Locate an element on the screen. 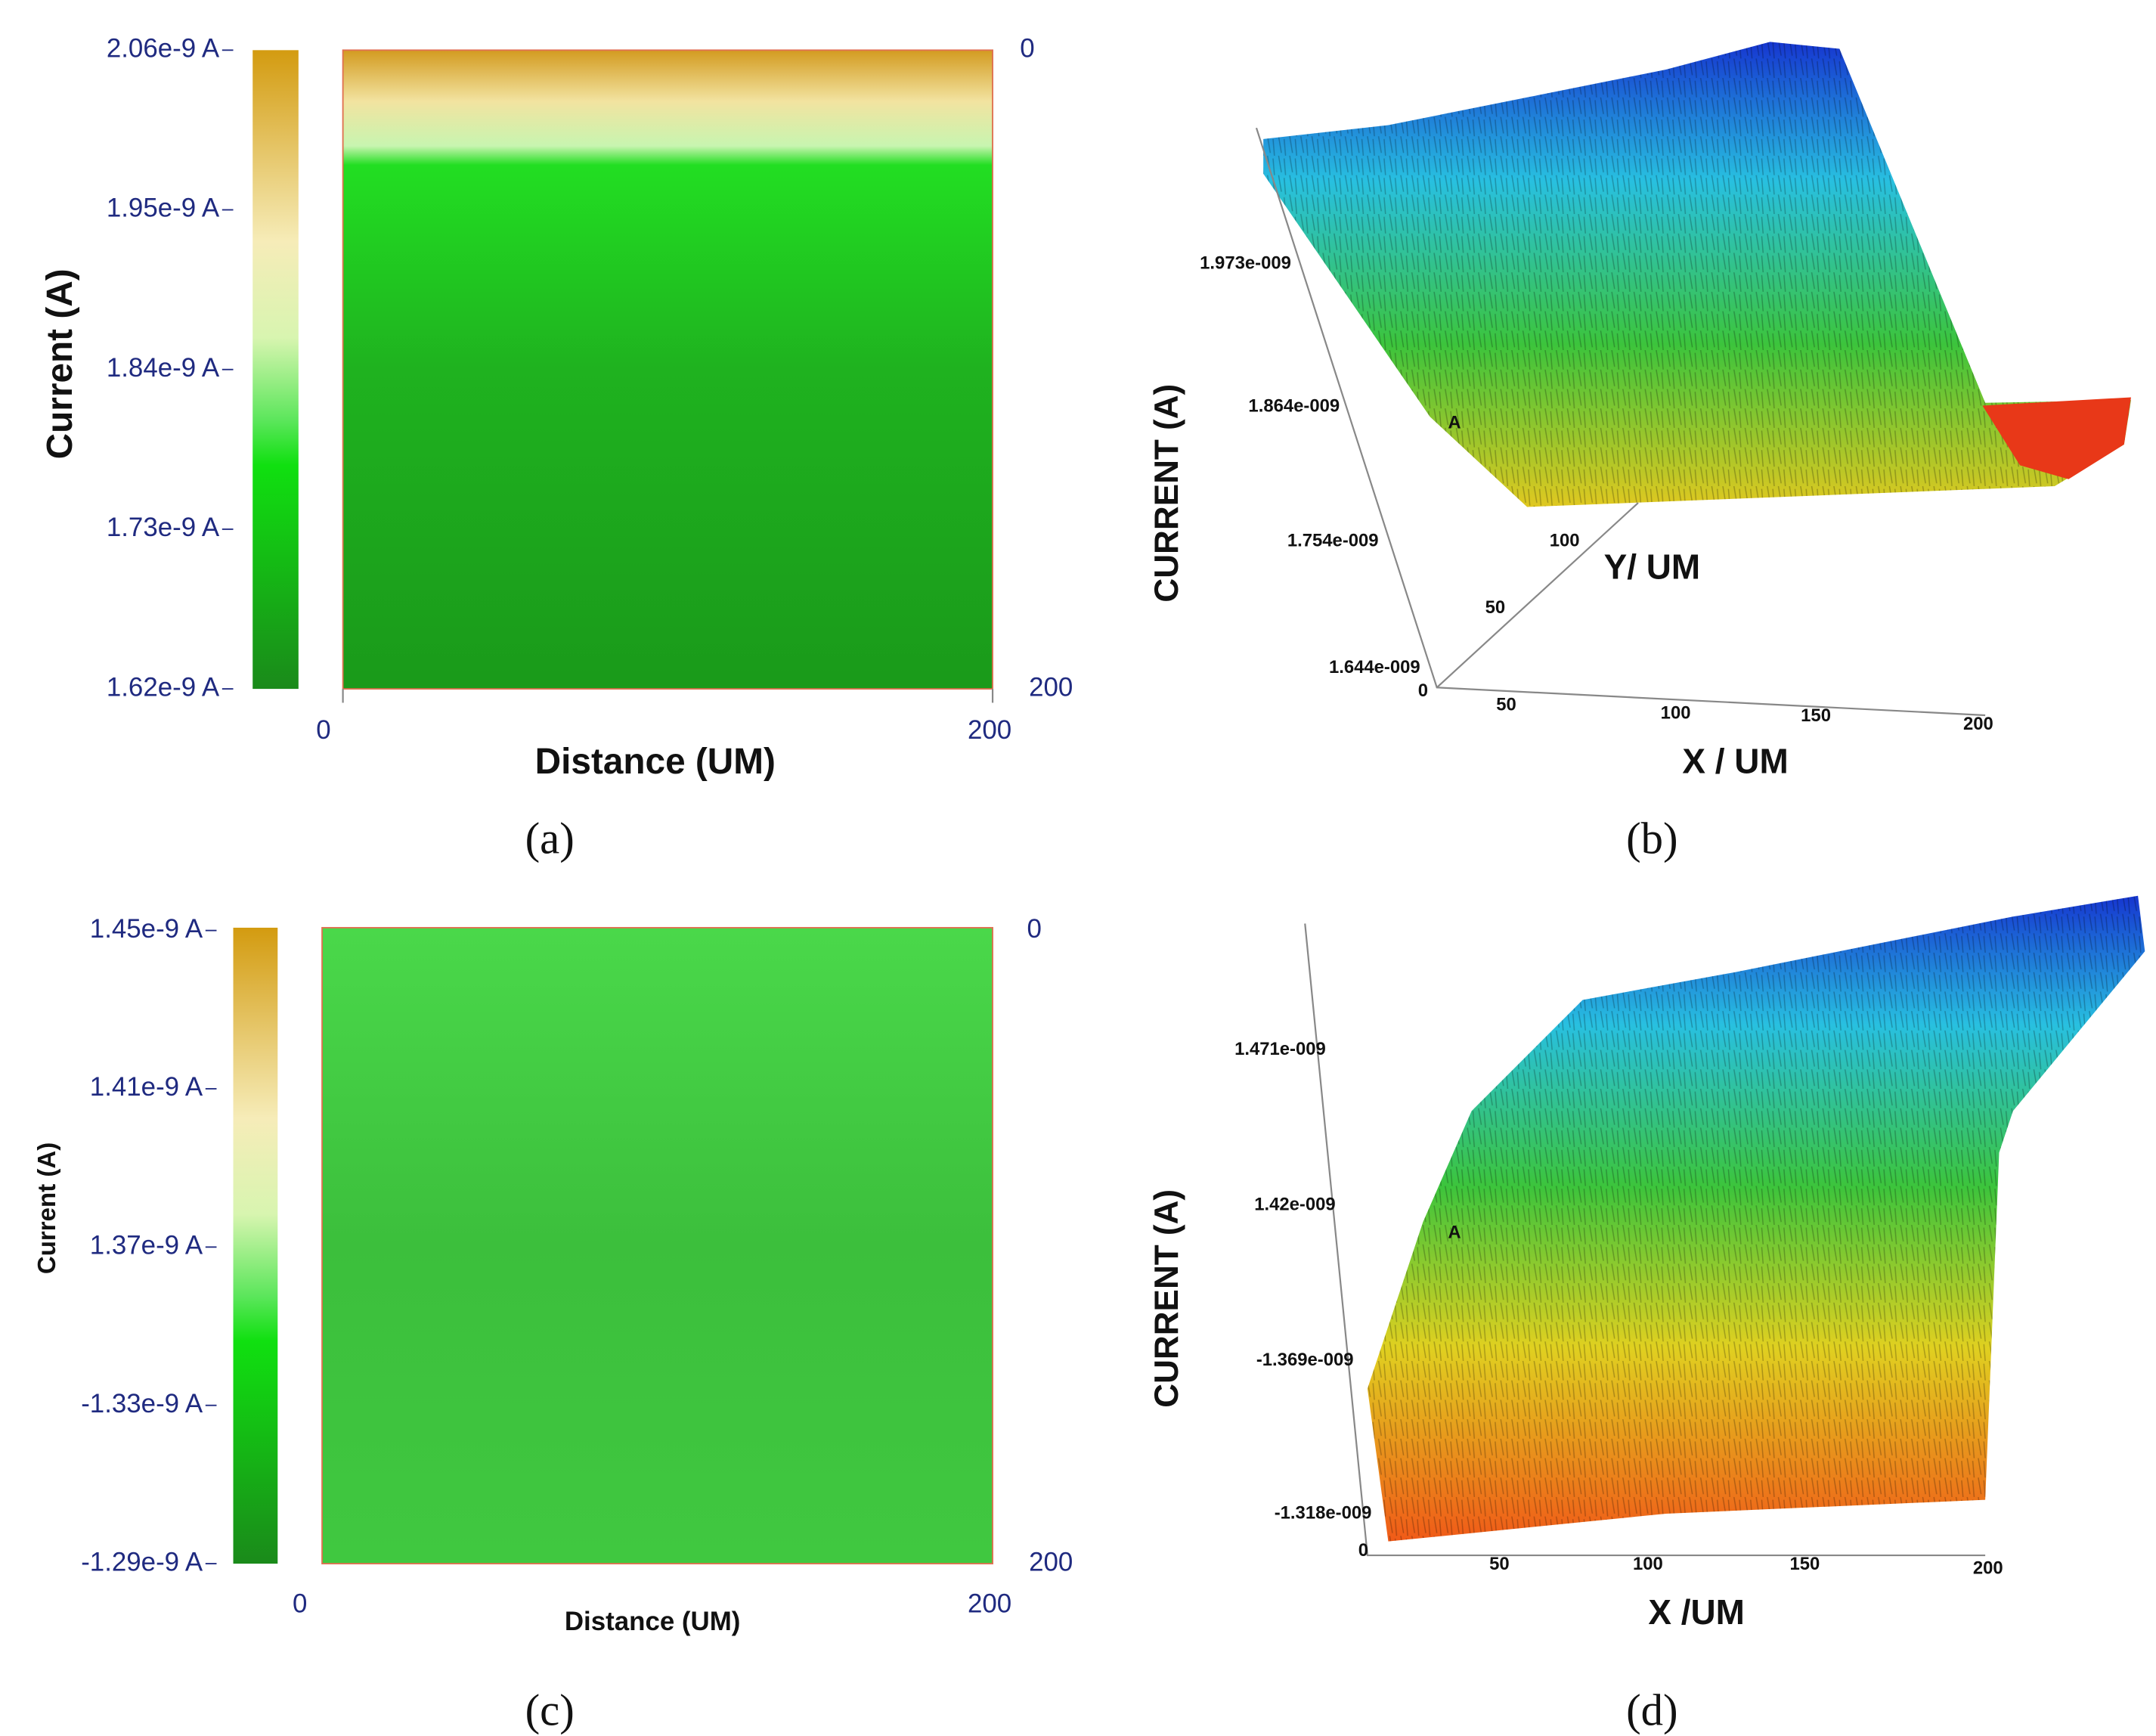  surface-edge is located at coordinates (2056, 438).